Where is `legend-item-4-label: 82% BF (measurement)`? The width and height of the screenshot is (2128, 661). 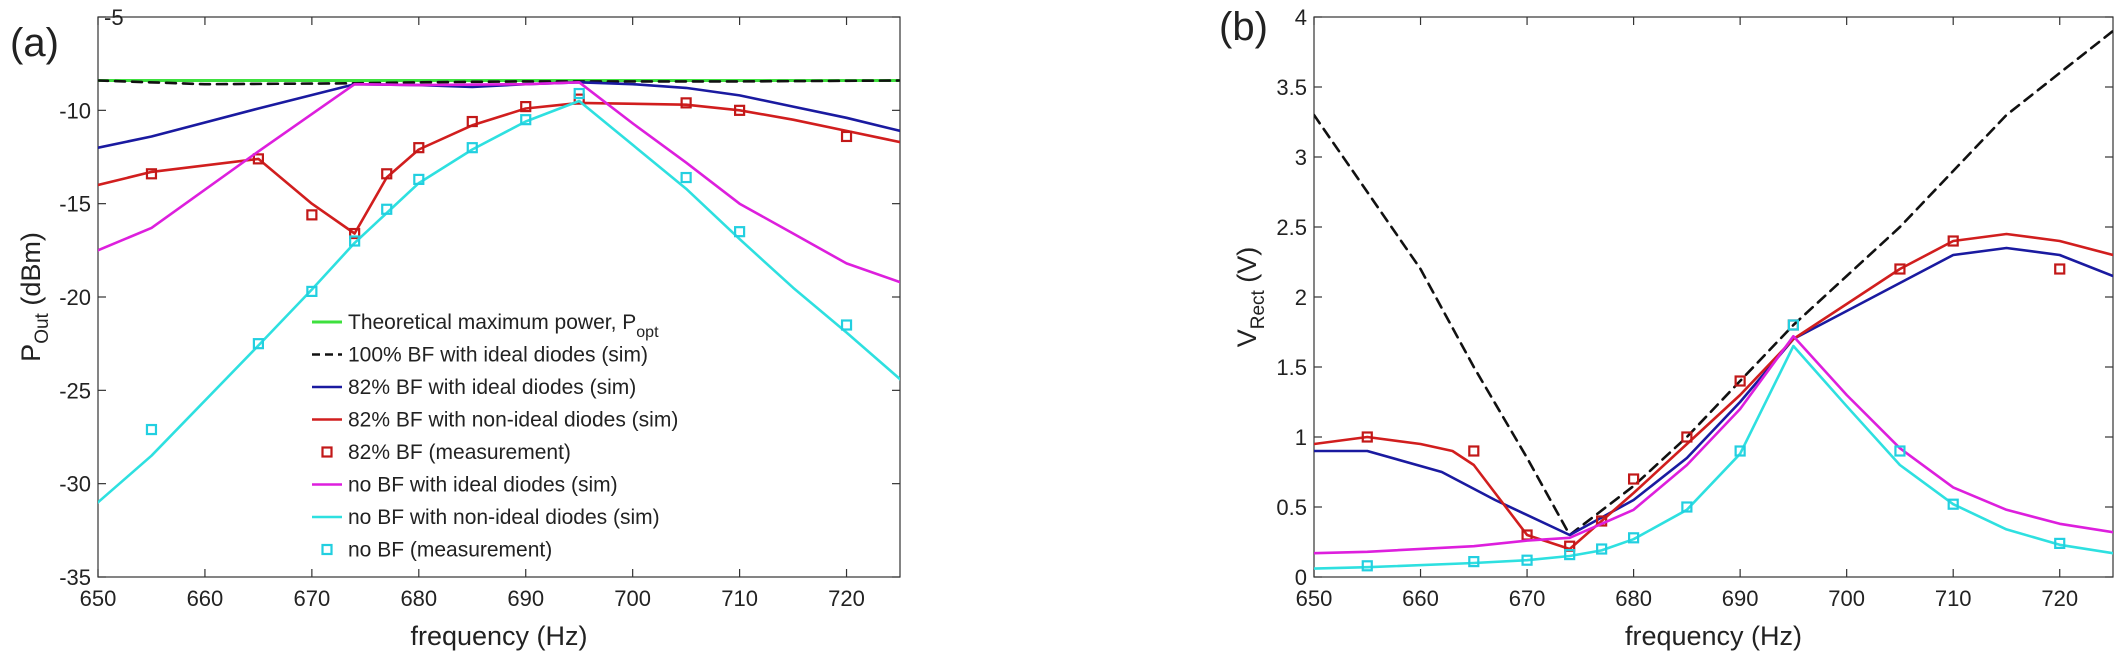
legend-item-4-label: 82% BF (measurement) is located at coordinates (459, 452).